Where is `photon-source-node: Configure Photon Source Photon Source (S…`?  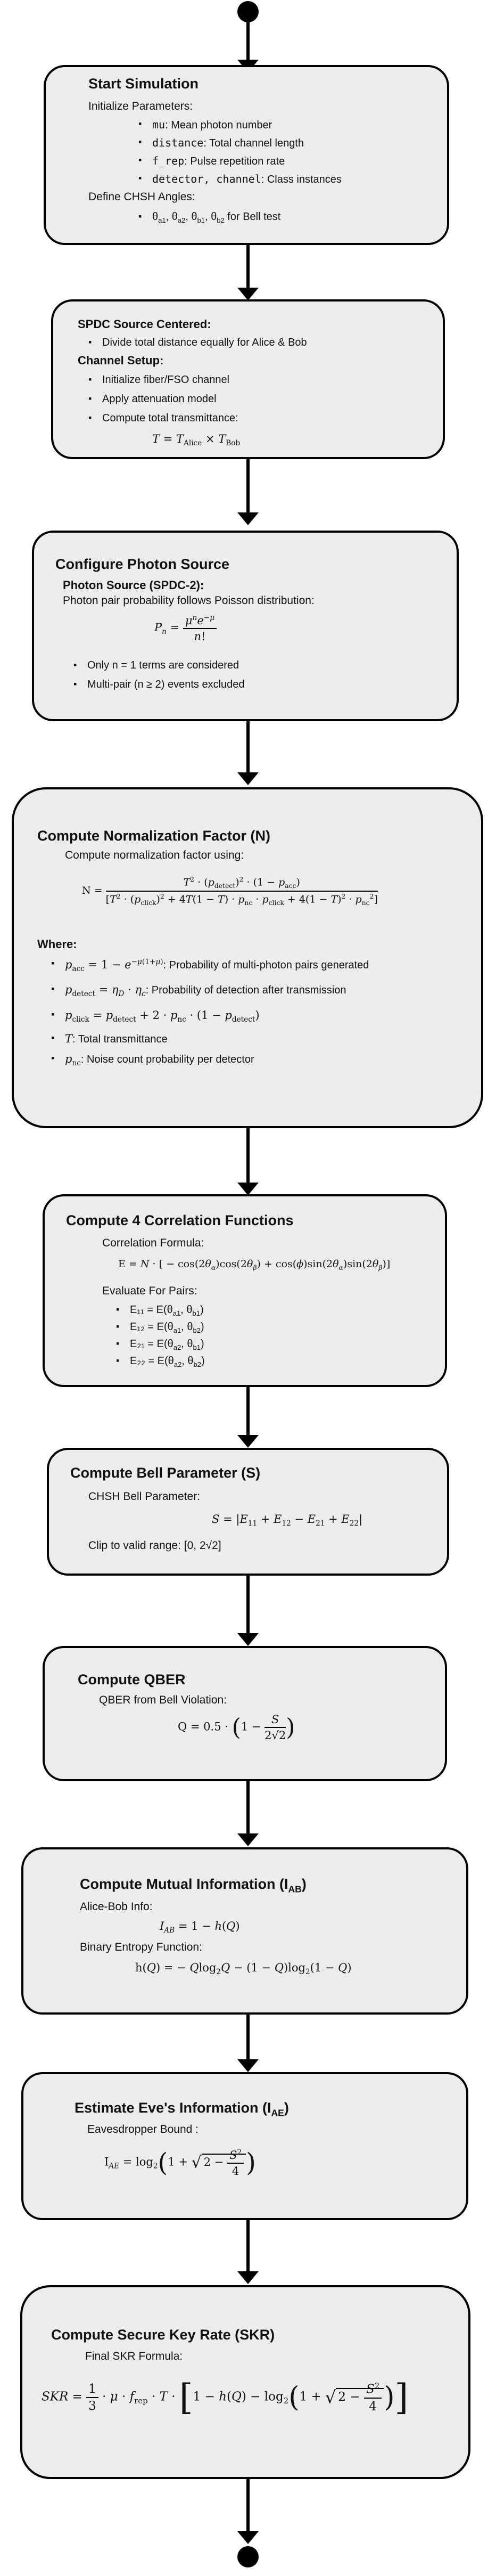
photon-source-node: Configure Photon Source Photon Source (S… is located at coordinates (245, 626).